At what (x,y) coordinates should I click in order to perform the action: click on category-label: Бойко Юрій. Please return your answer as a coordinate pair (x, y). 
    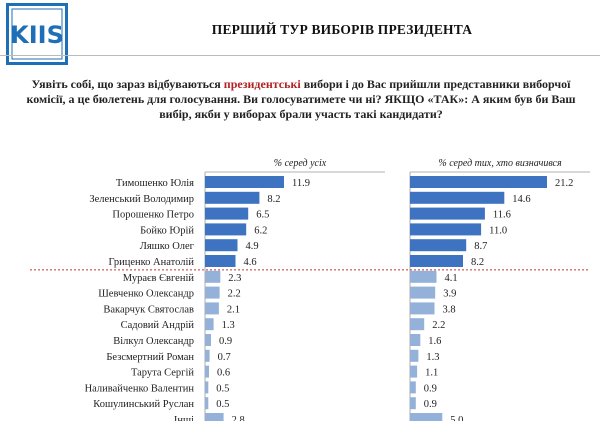
    Looking at the image, I should click on (167, 230).